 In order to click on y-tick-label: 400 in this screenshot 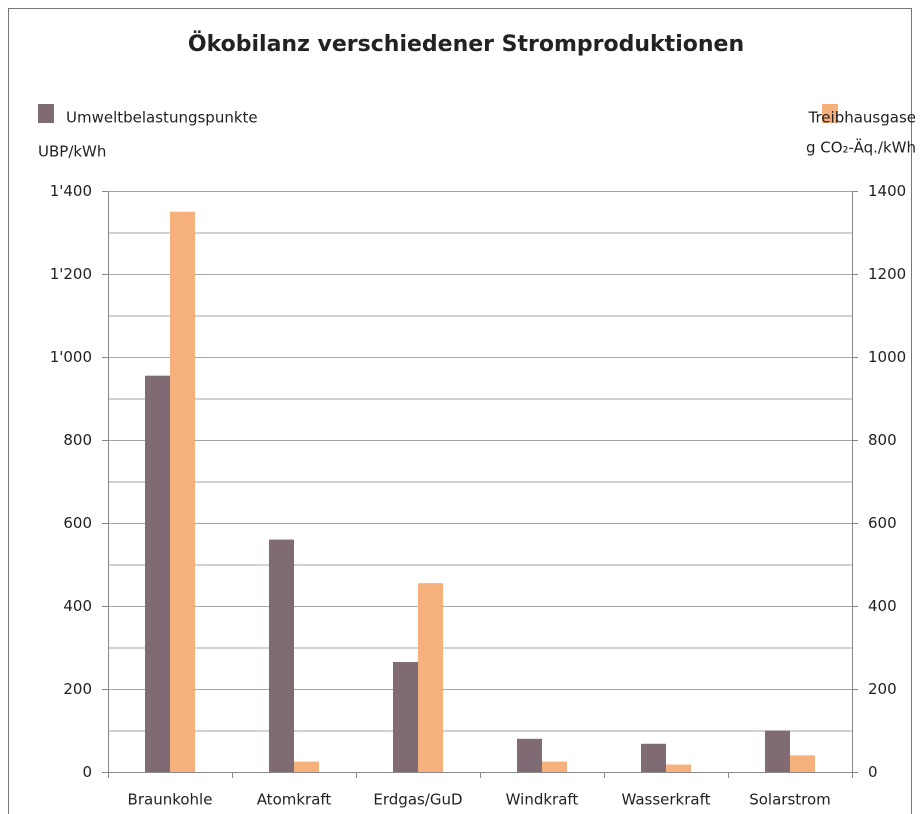, I will do `click(77, 606)`.